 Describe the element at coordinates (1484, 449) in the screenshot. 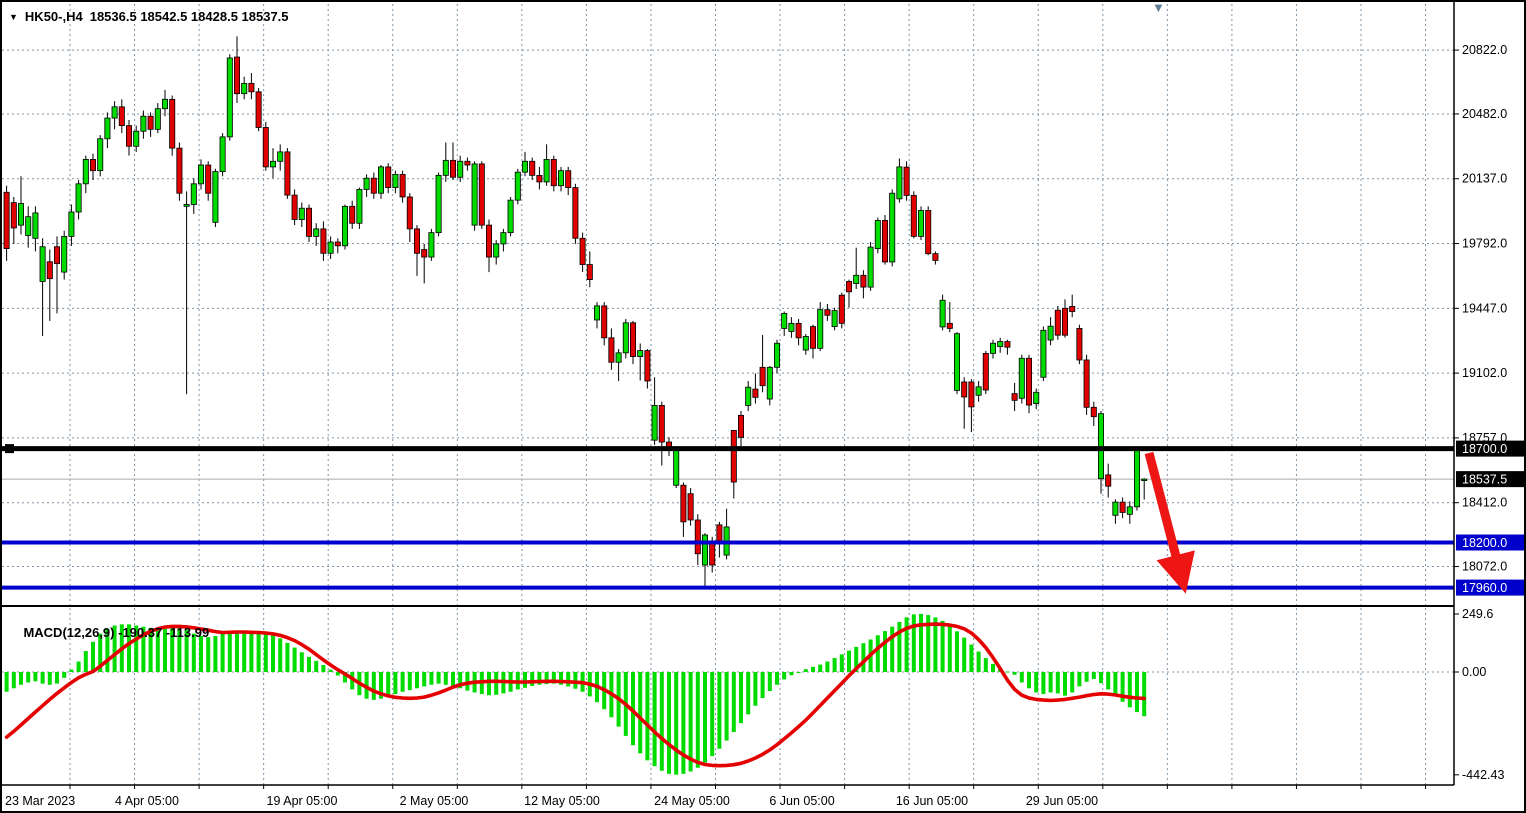

I see `price-level-badge: 18700.0` at that location.